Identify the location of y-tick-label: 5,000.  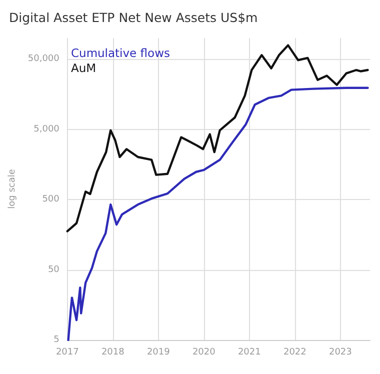
(47, 129).